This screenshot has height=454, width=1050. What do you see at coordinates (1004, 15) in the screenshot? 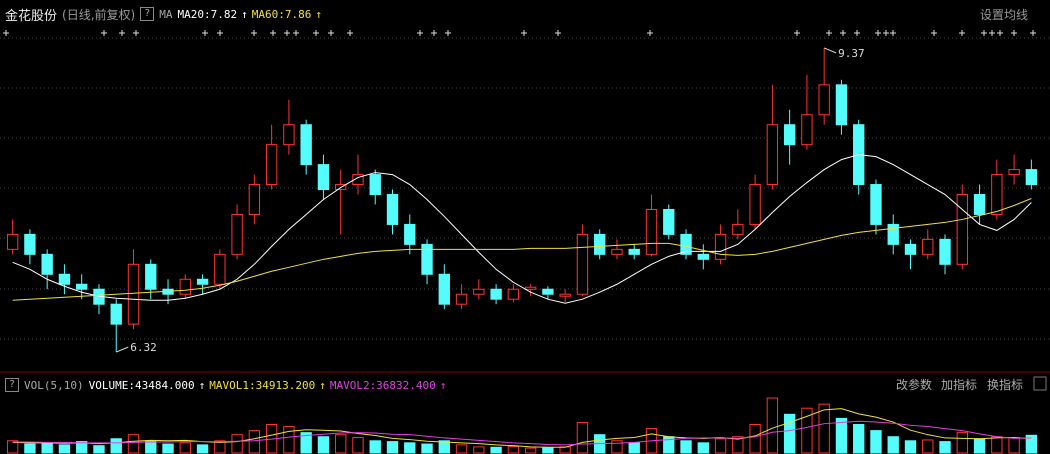
I see `set-ma: 设置均线` at bounding box center [1004, 15].